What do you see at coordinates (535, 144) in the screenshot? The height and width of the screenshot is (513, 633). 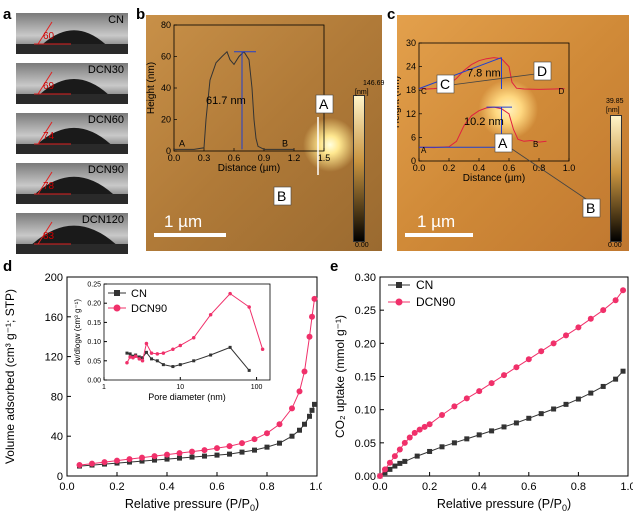 I see `profile-marker-b: B` at bounding box center [535, 144].